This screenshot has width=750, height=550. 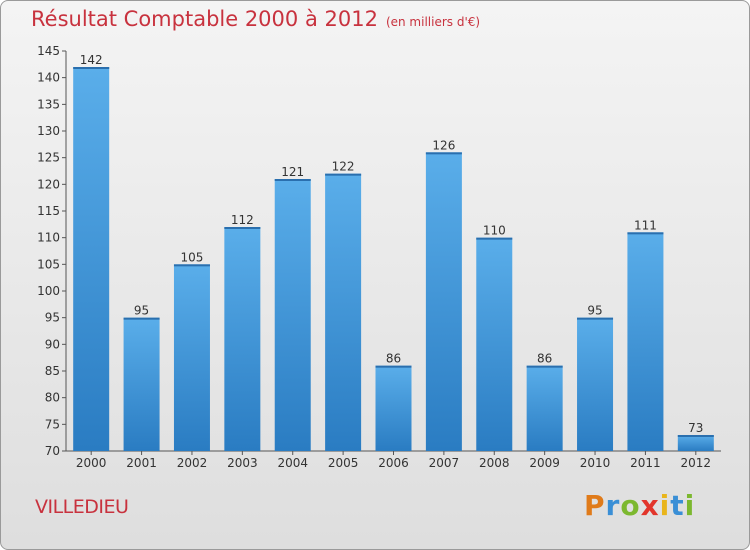 I want to click on y-tick-label: 135, so click(x=48, y=104).